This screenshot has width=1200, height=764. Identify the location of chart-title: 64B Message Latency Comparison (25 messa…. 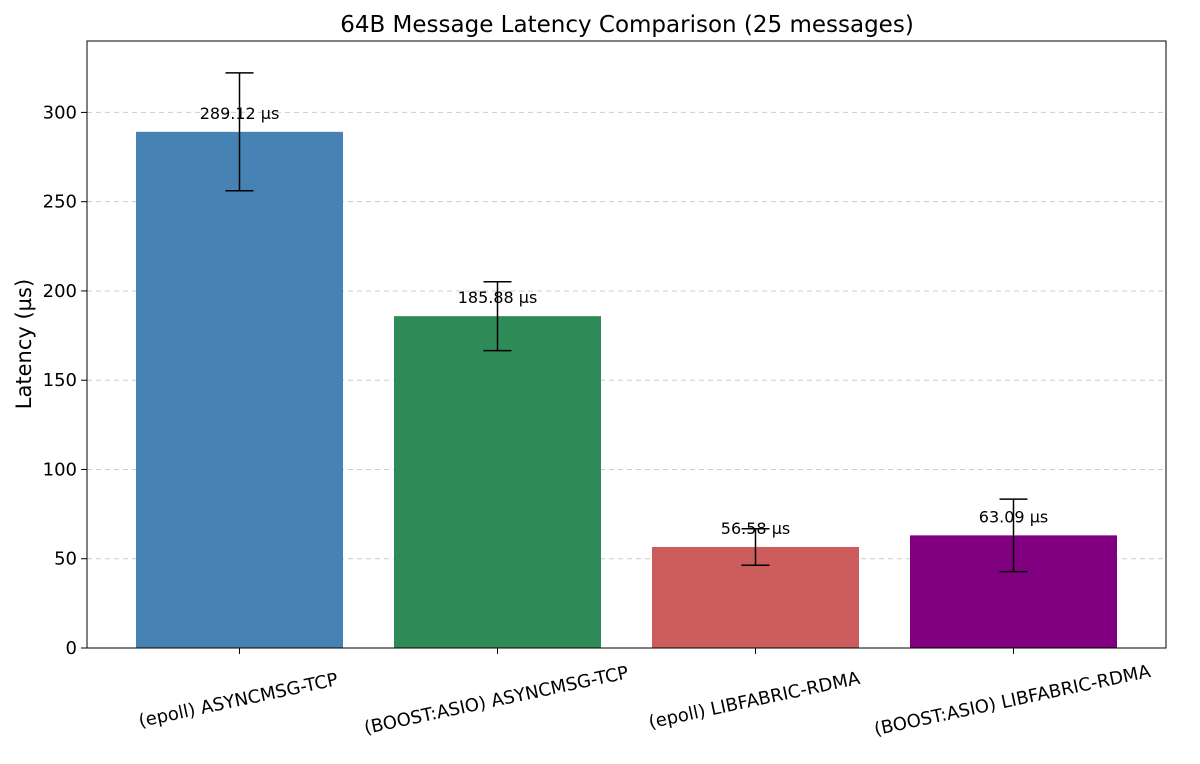
(627, 25).